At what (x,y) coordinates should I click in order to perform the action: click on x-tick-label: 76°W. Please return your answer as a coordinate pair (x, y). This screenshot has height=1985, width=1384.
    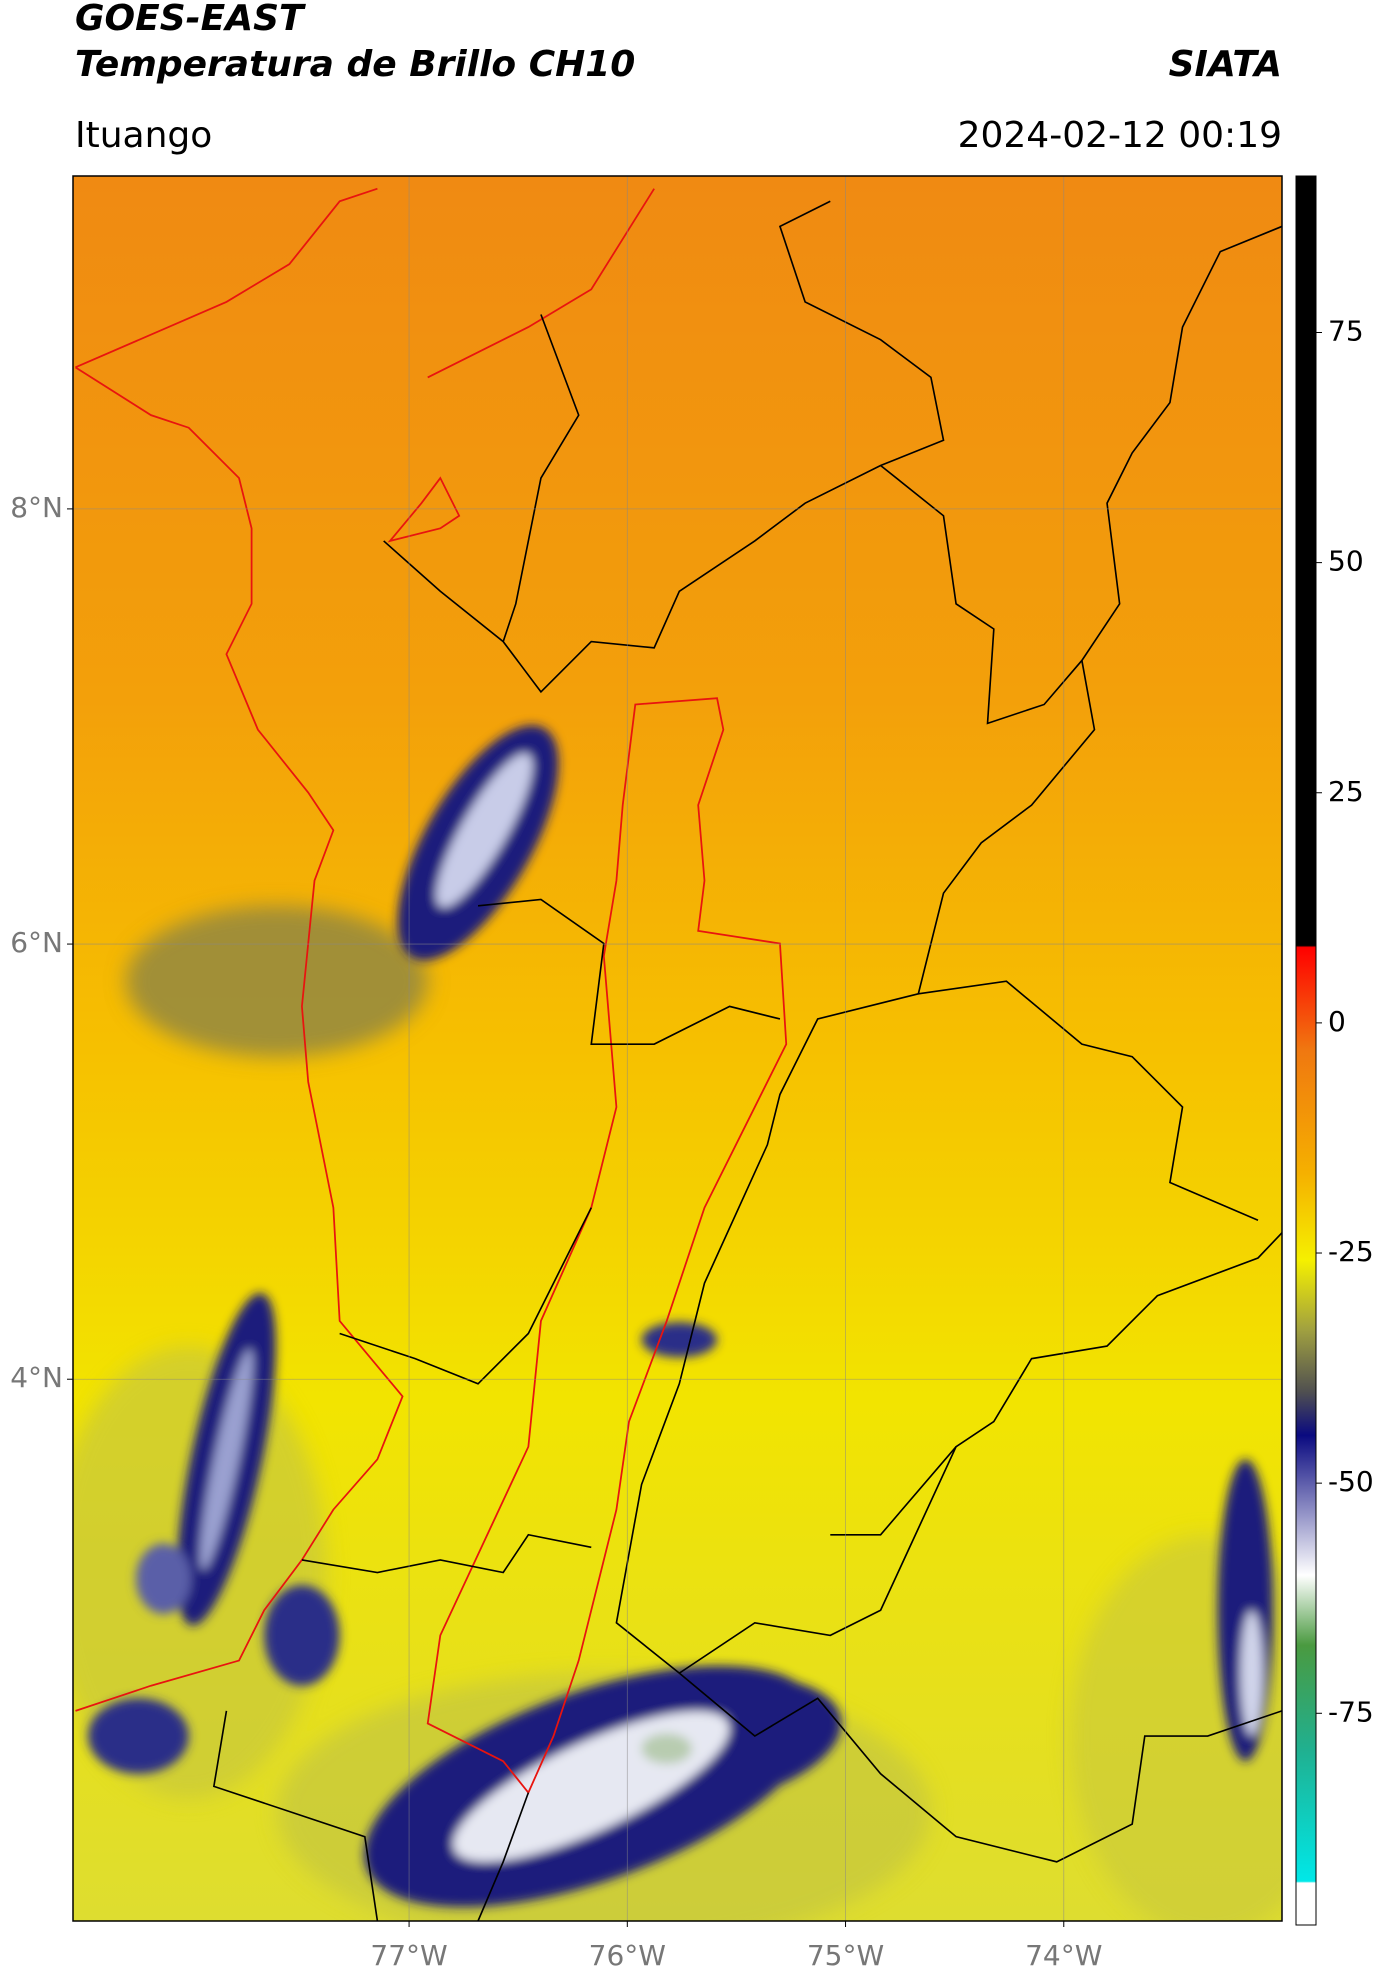
    Looking at the image, I should click on (627, 1955).